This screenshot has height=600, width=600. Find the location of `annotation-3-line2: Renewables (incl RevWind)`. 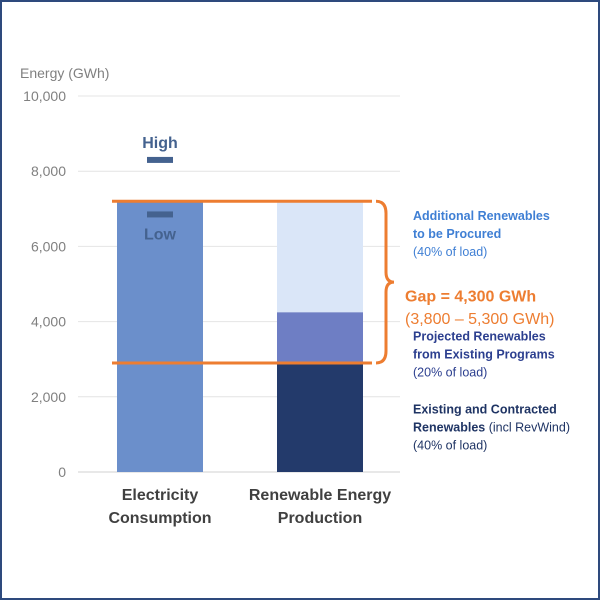

annotation-3-line2: Renewables (incl RevWind) is located at coordinates (491, 428).